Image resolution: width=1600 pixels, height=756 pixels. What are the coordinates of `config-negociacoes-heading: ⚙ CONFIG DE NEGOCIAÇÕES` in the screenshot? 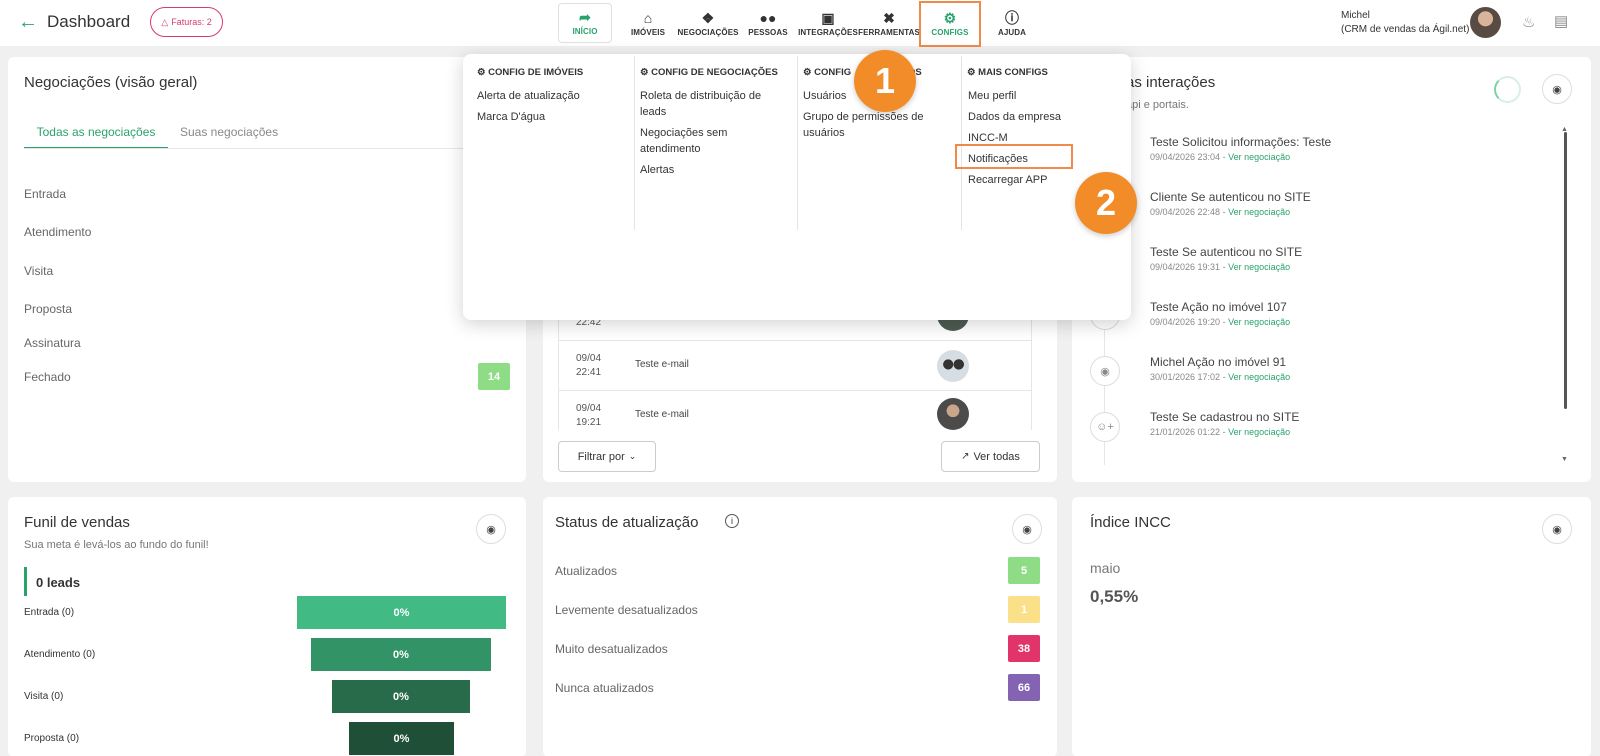 It's located at (709, 72).